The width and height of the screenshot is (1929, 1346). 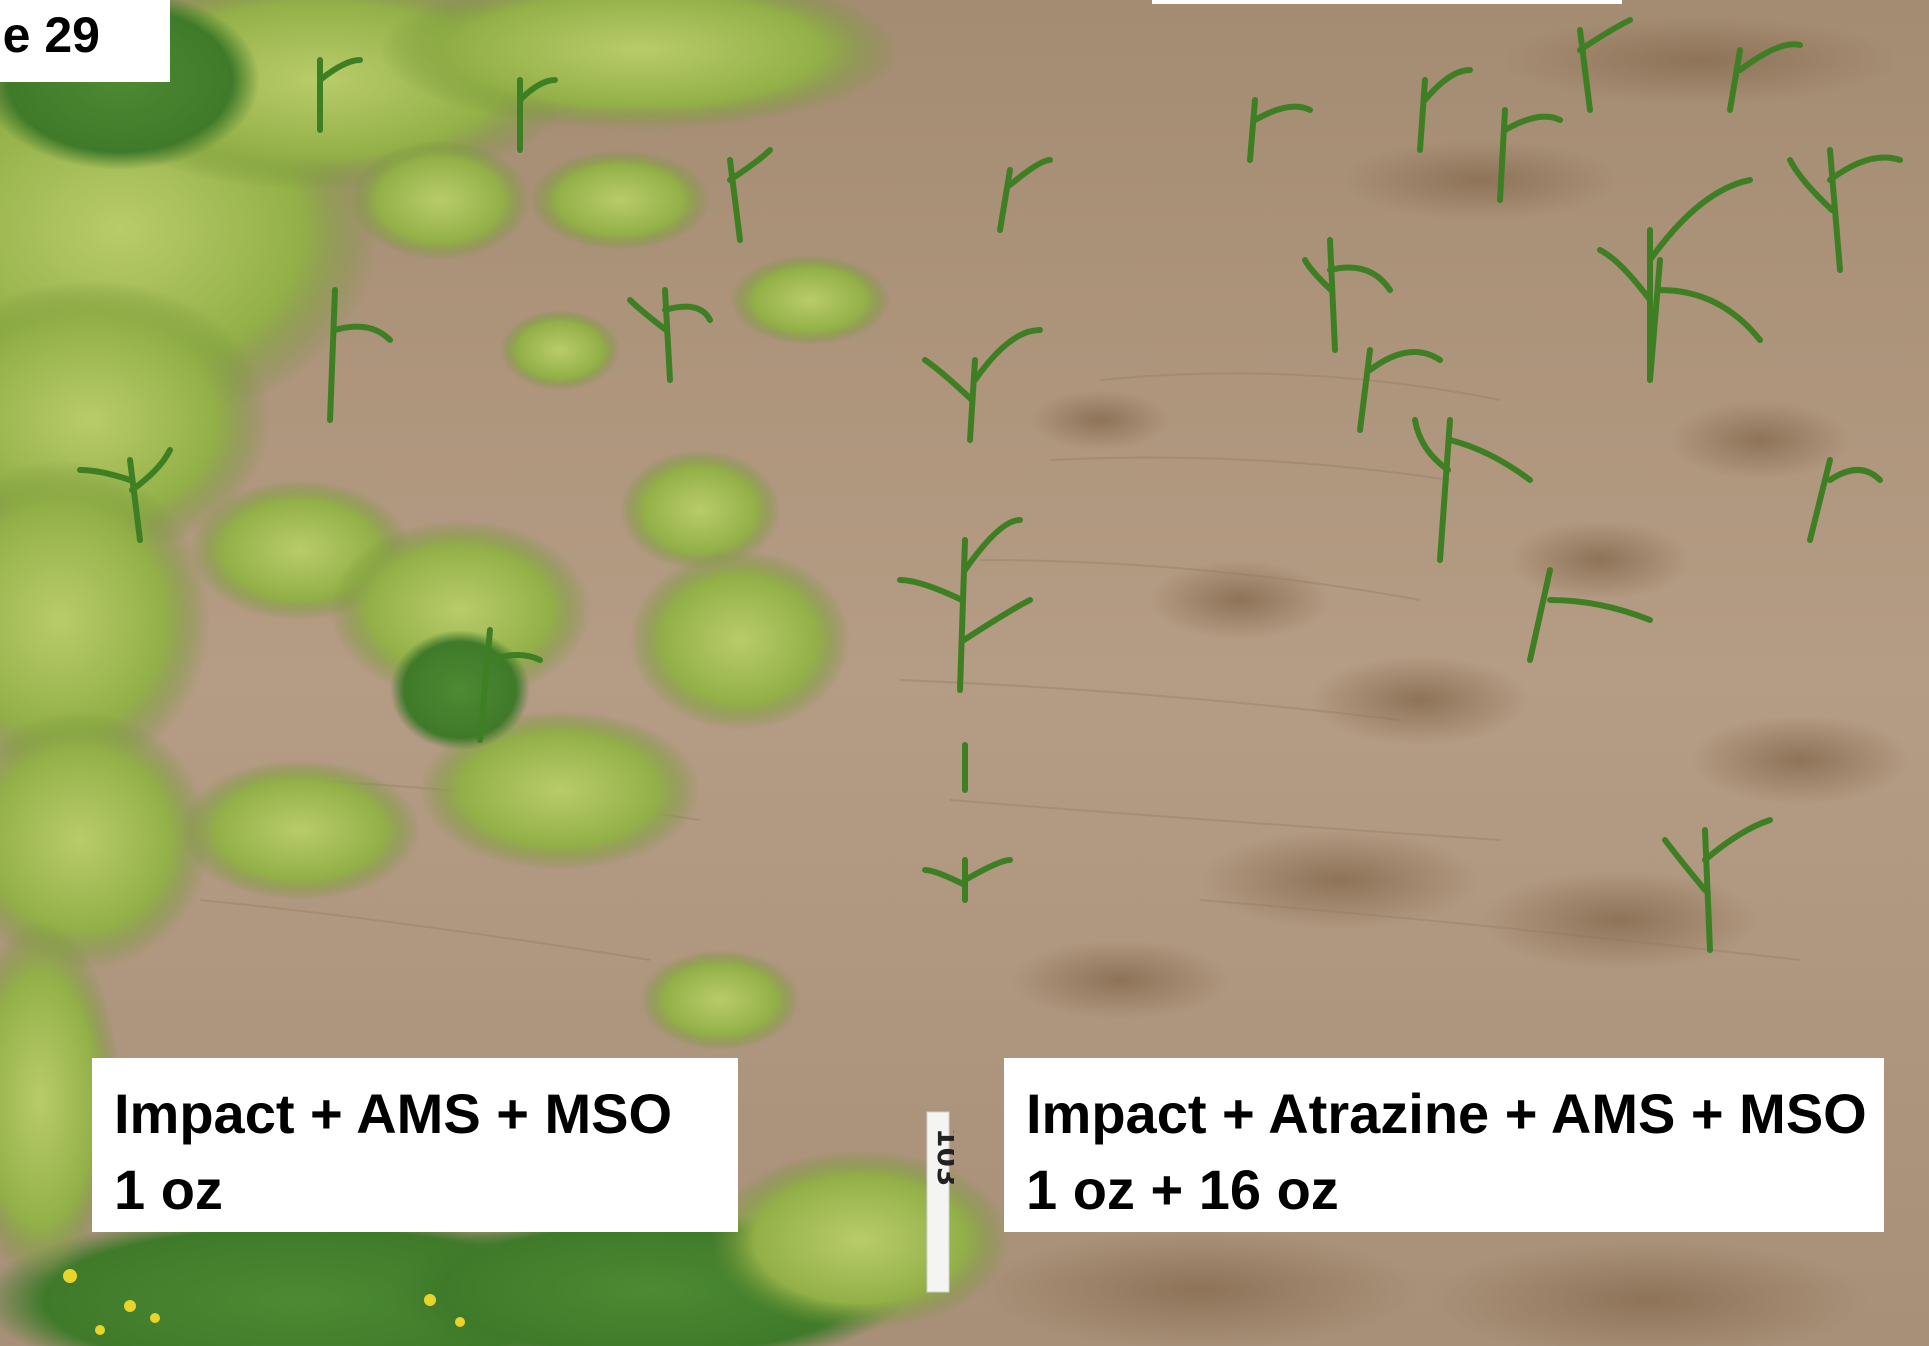 I want to click on treatment-rate: 1 oz + 16 oz, so click(x=1182, y=1189).